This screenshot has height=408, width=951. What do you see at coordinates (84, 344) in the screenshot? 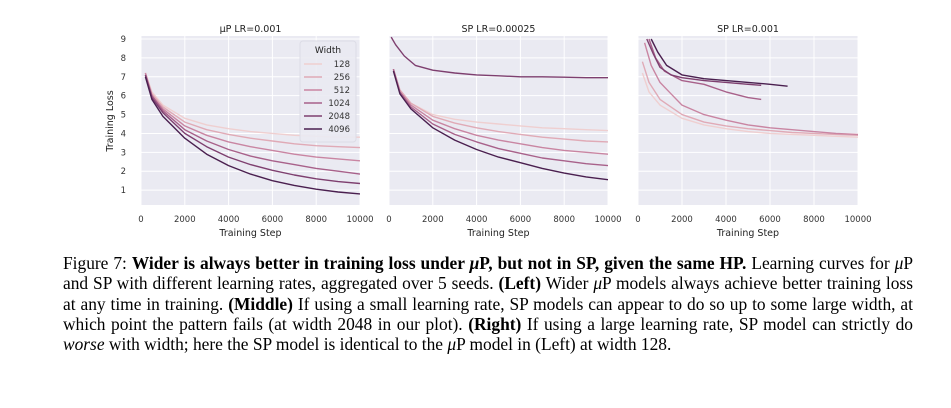
I see `caption-right-em: worse` at bounding box center [84, 344].